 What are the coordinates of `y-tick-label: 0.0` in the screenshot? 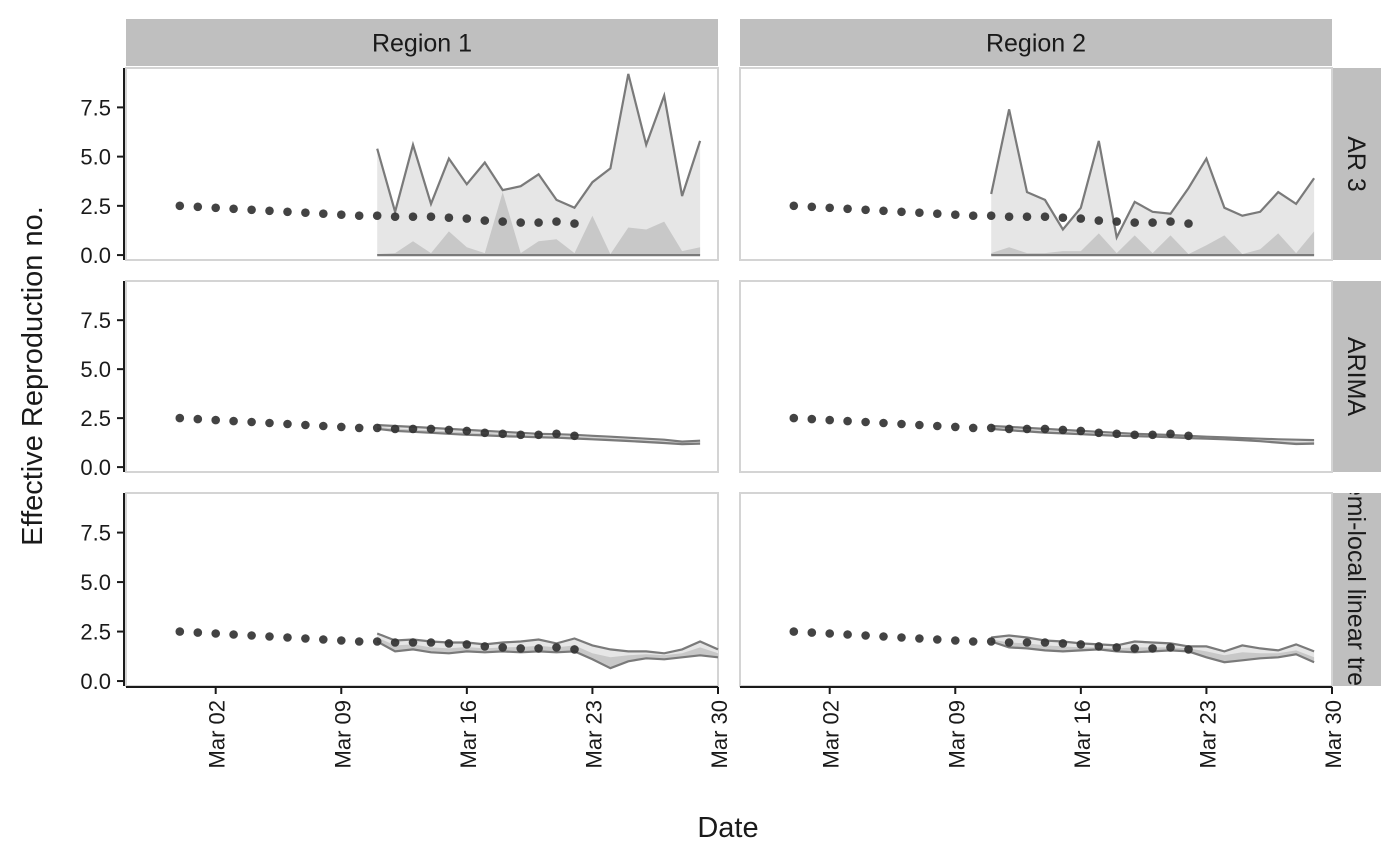 It's located at (95, 681).